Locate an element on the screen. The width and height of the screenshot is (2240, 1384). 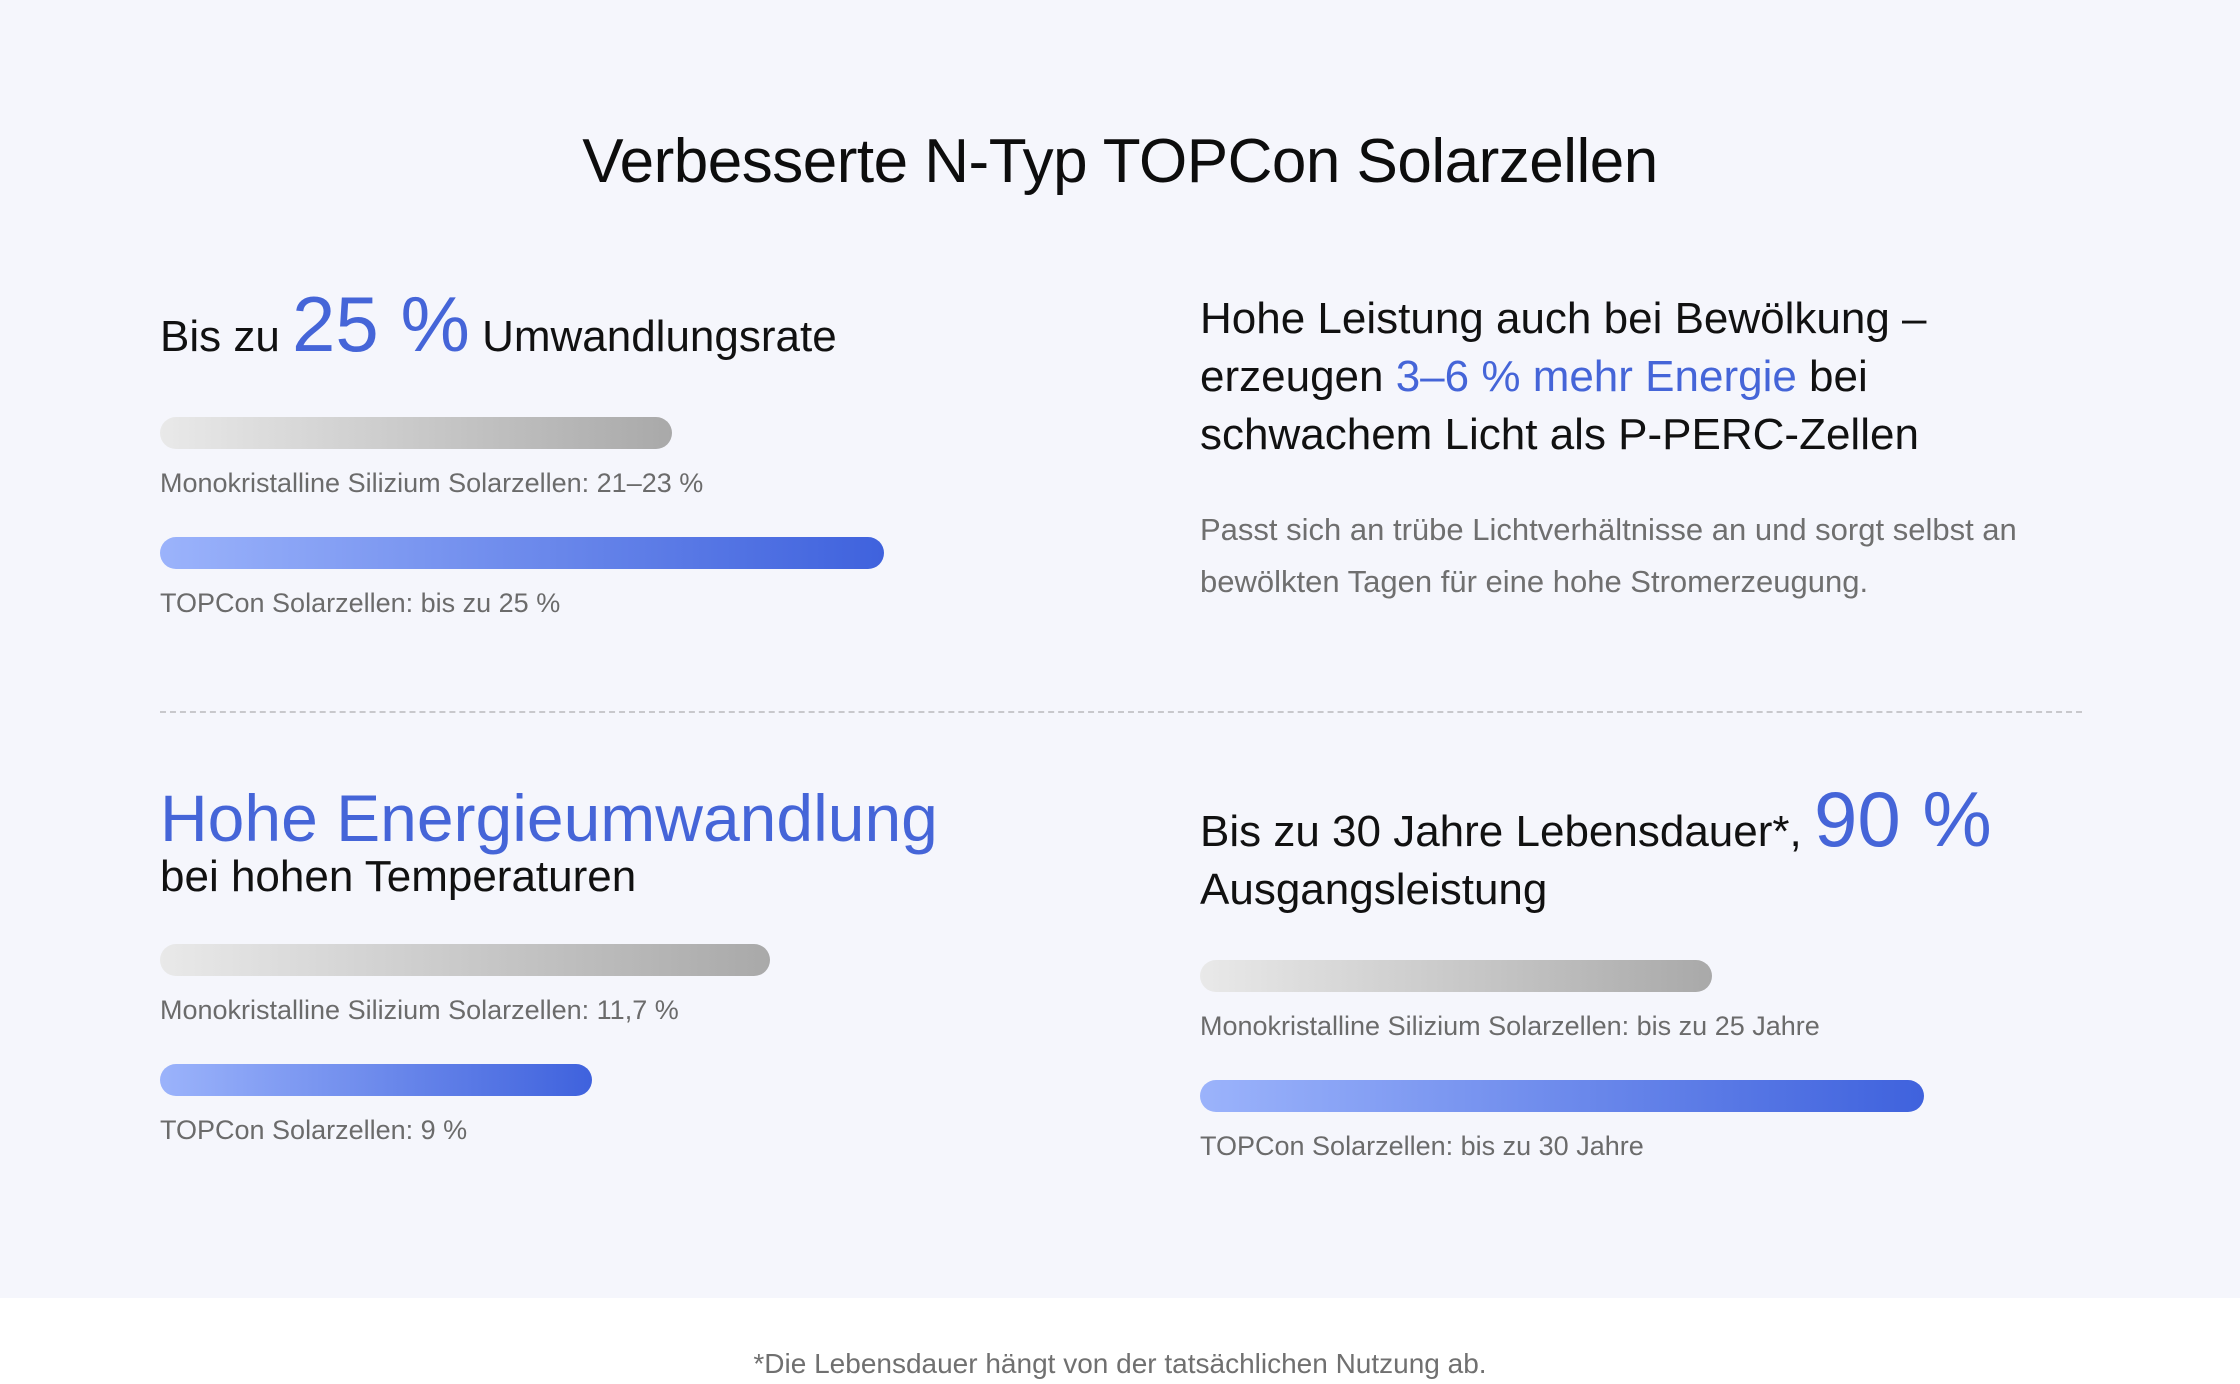
lifetime-heading-line1: Bis zu 30 Jahre Lebensdauer*, 90 % is located at coordinates (1680, 820).